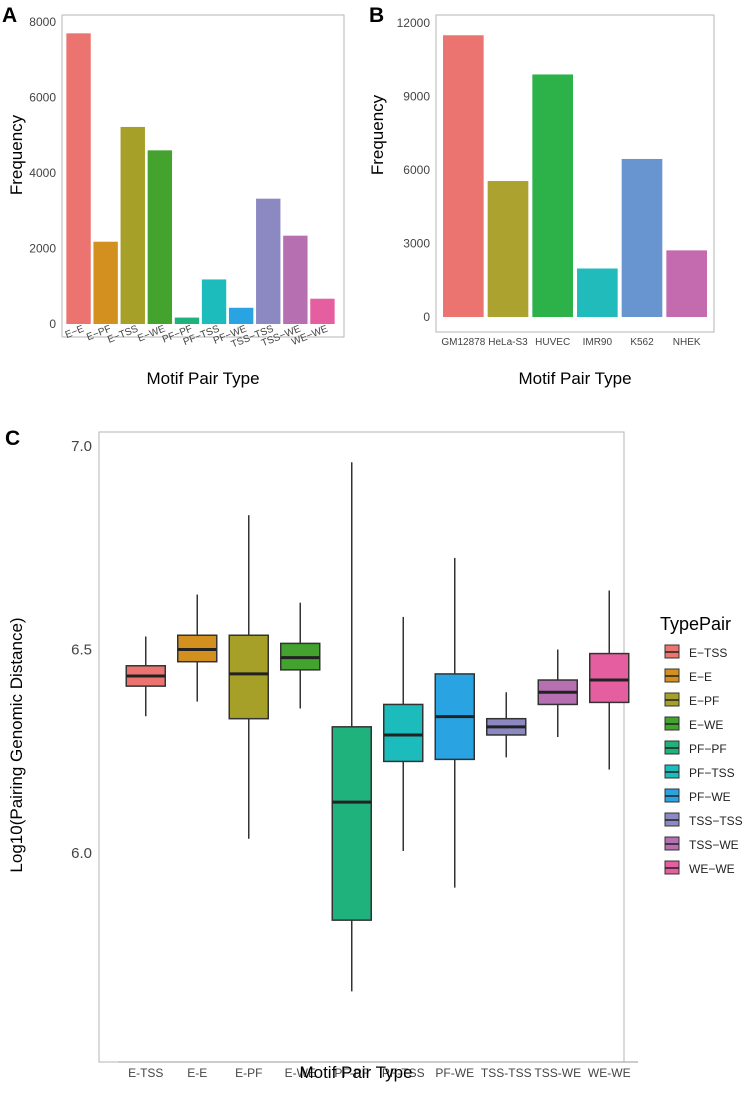  I want to click on xtick-b-label: GM12878, so click(463, 342).